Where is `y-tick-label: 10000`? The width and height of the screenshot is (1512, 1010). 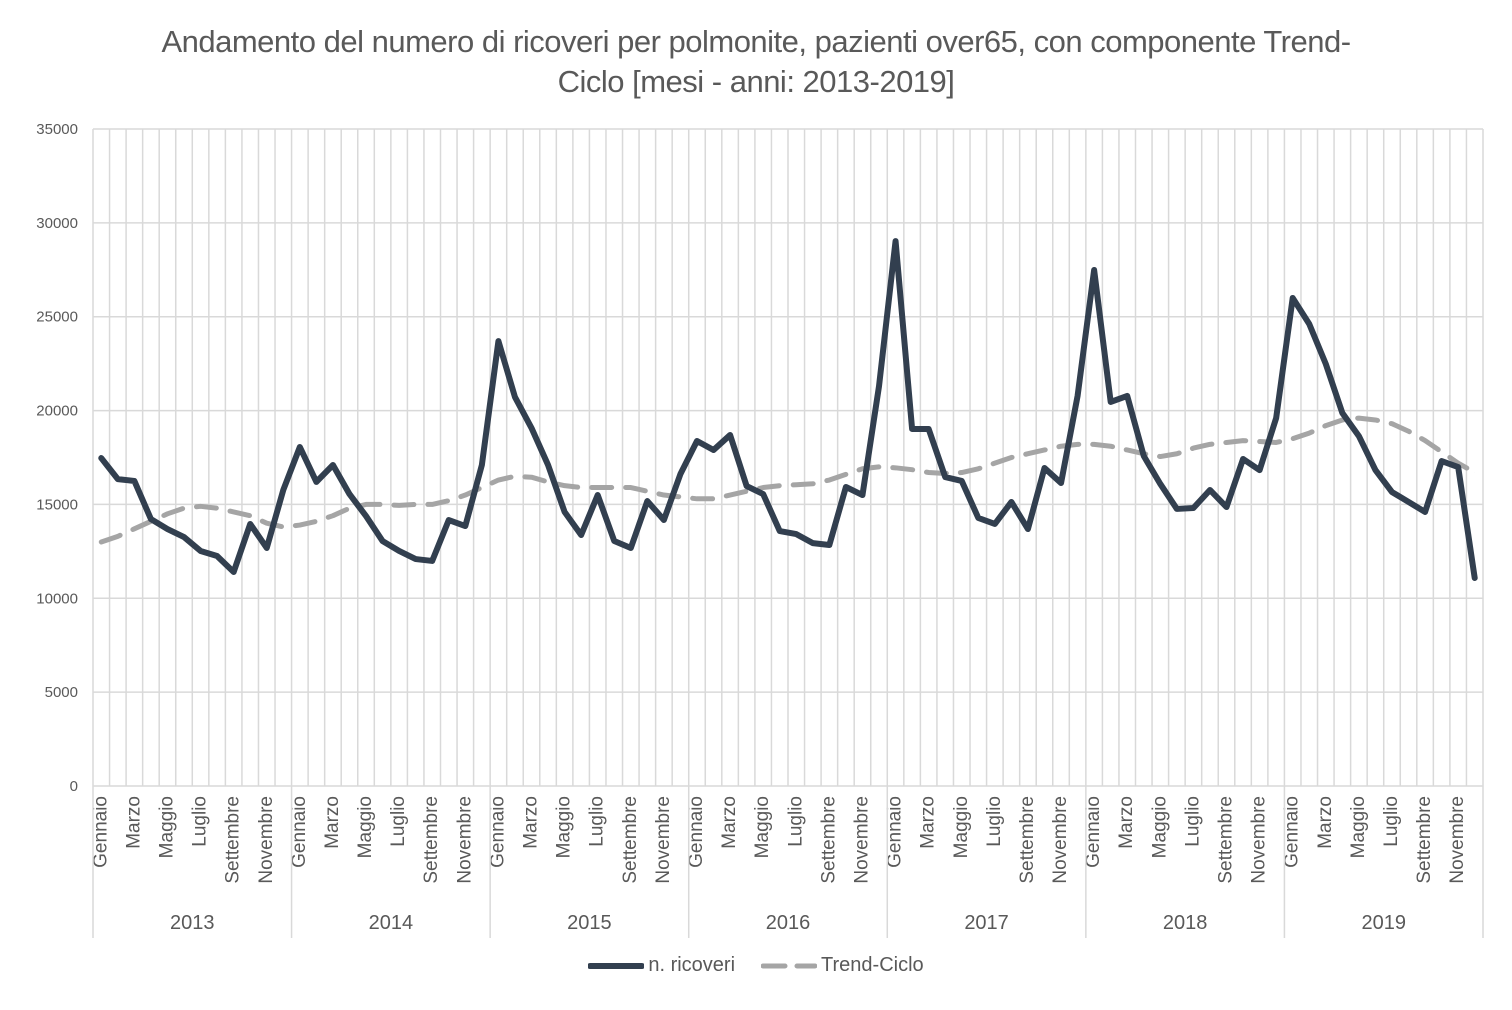
y-tick-label: 10000 is located at coordinates (57, 598).